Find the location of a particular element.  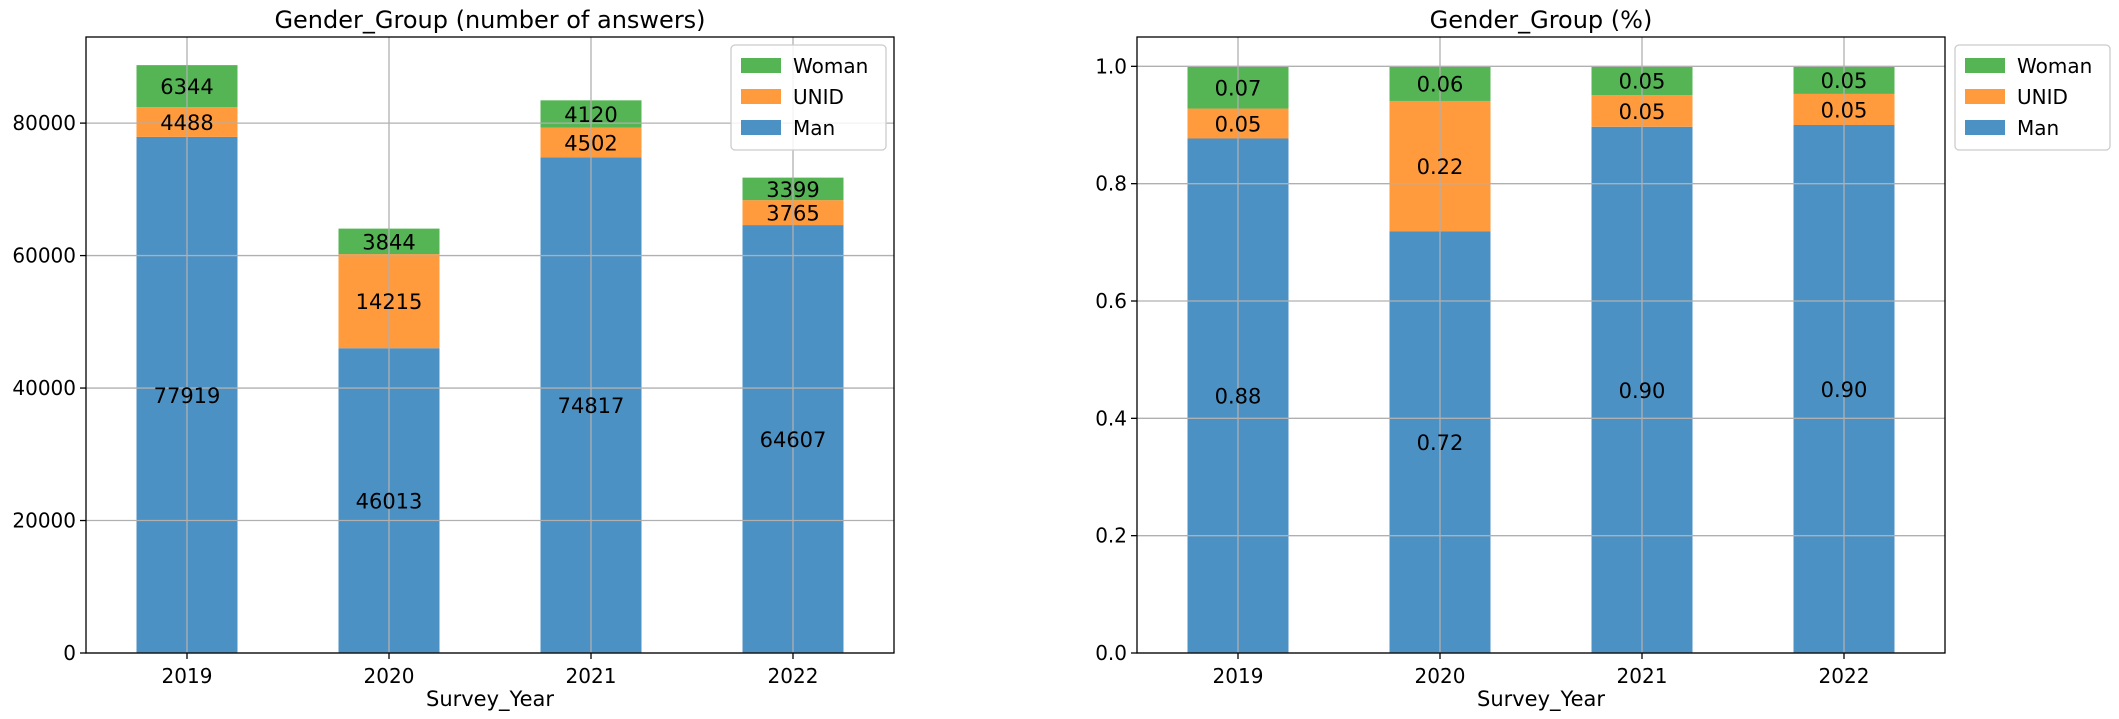

count-data-label-man-2021: 74817 is located at coordinates (591, 406).